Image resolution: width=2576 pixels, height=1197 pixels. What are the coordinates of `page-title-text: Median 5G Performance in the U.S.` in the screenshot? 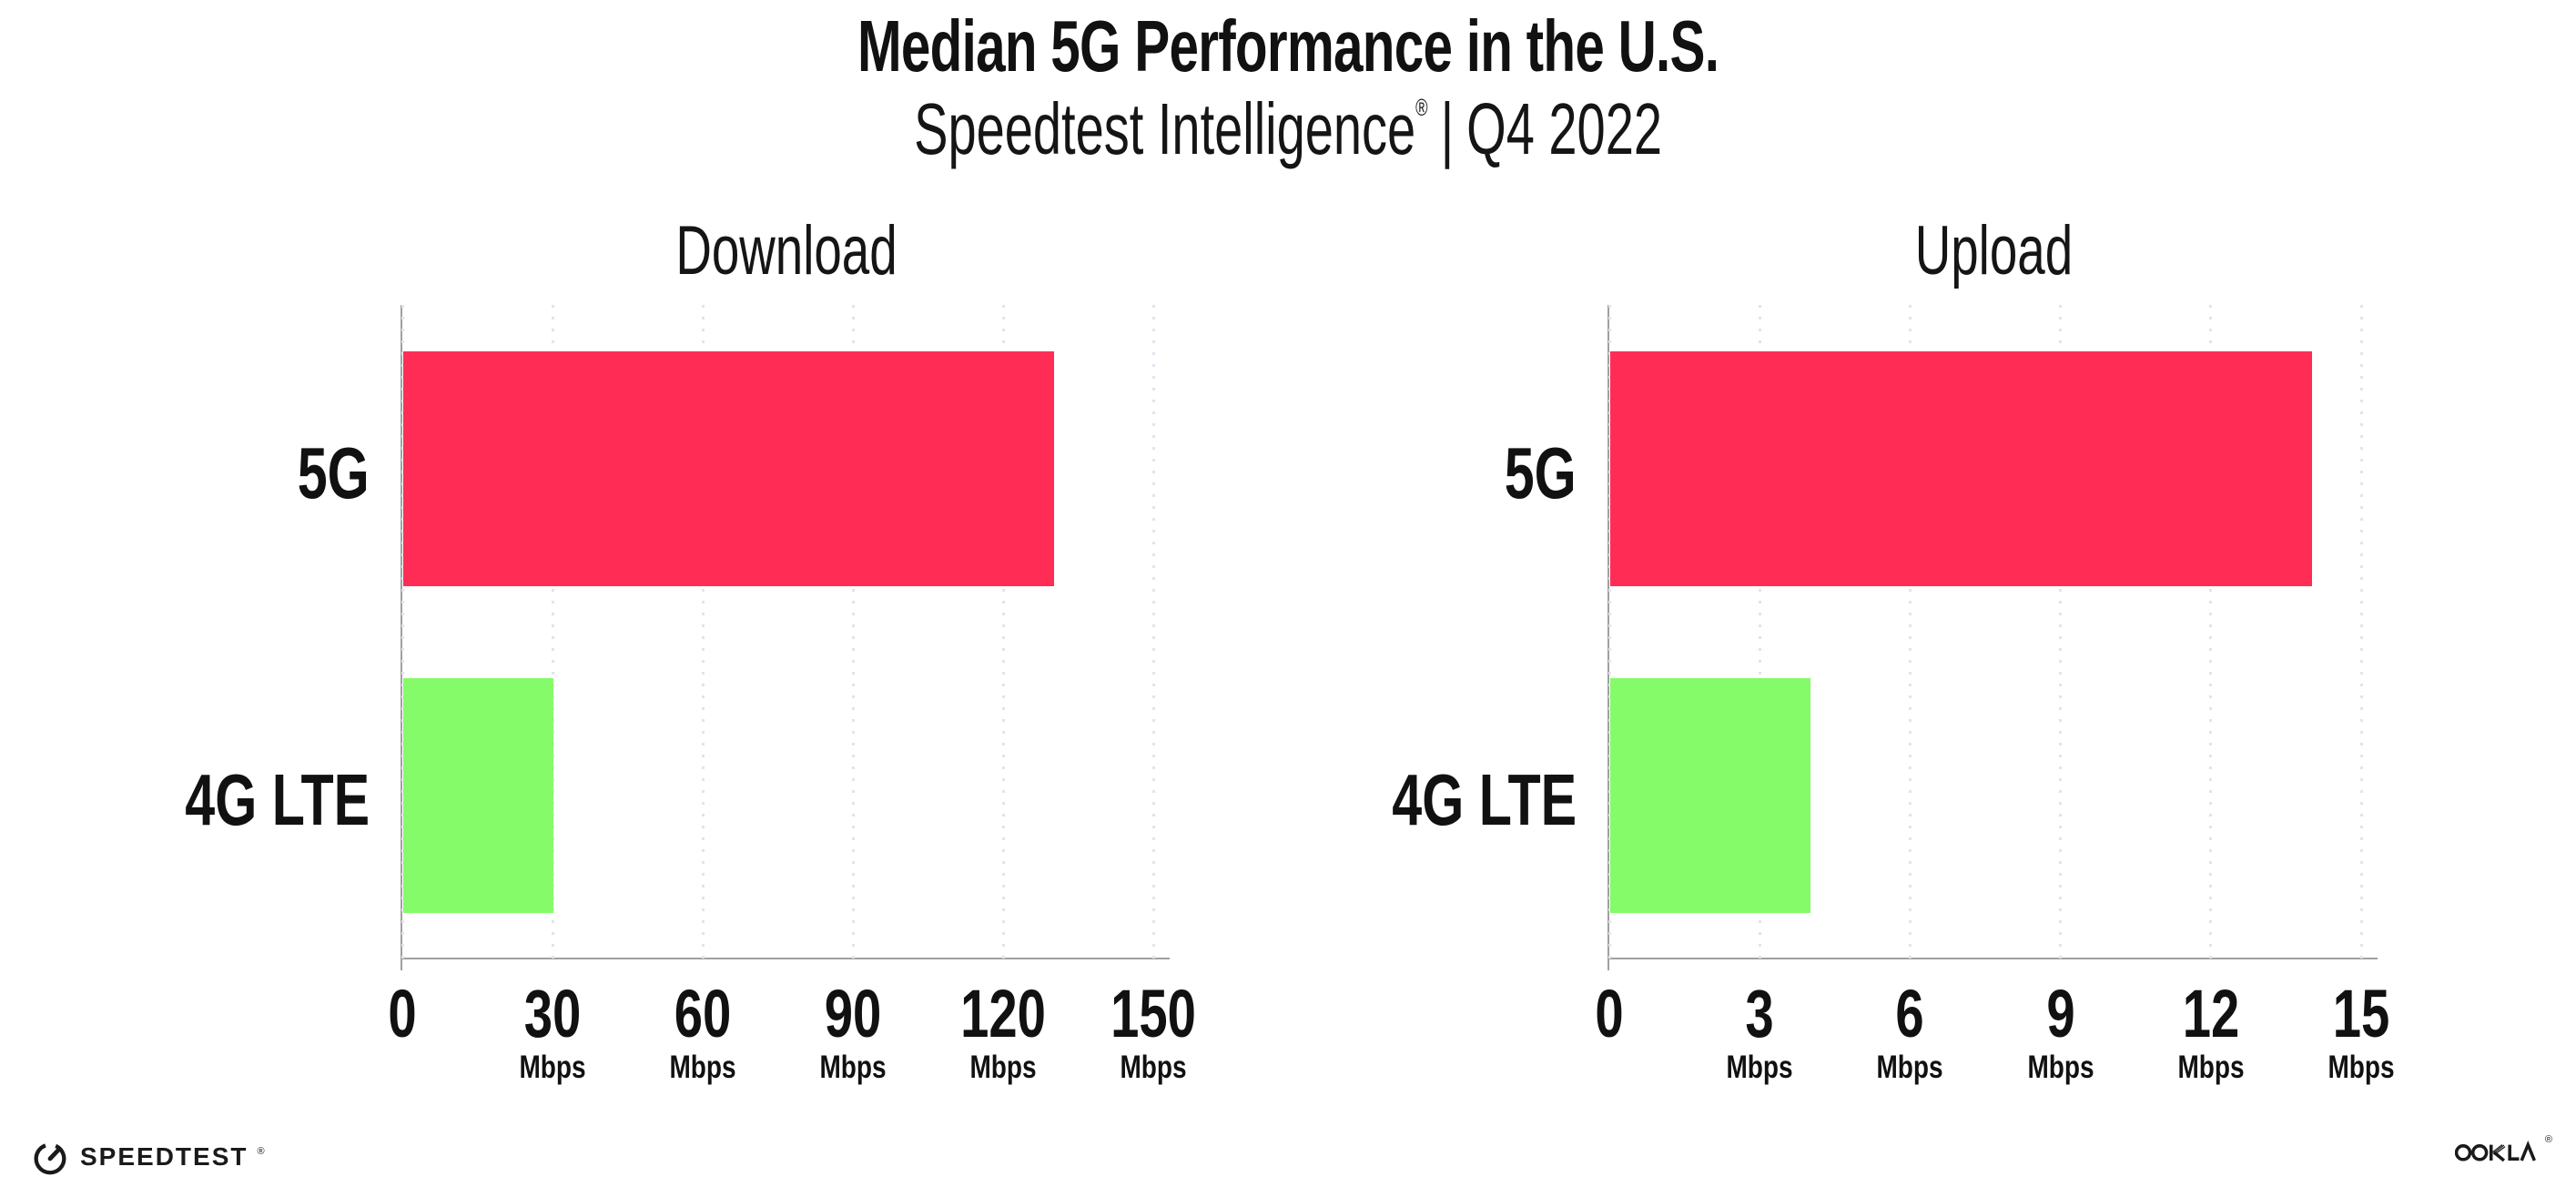 It's located at (1288, 46).